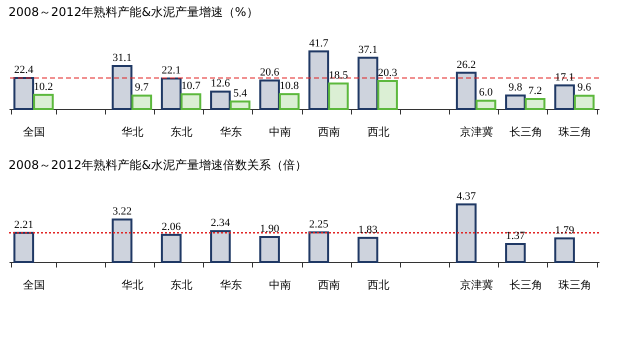 This screenshot has height=347, width=622. Describe the element at coordinates (171, 70) in the screenshot. I see `data-label: 22.1` at that location.